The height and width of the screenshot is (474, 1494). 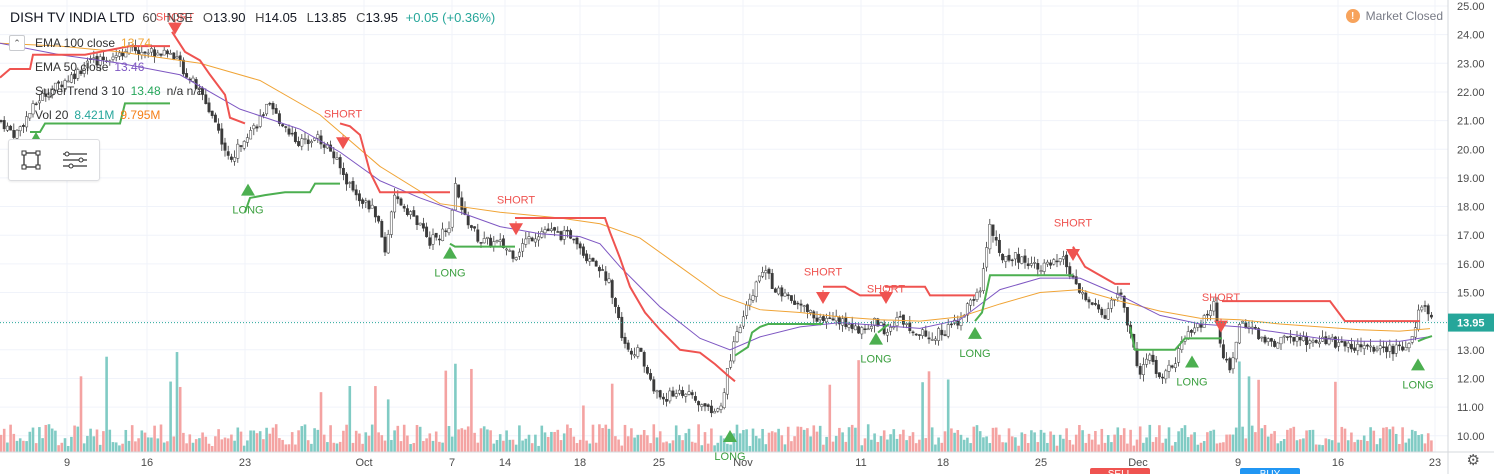 I want to click on study-ema50: EMA 50 close 13.46, so click(x=109, y=67).